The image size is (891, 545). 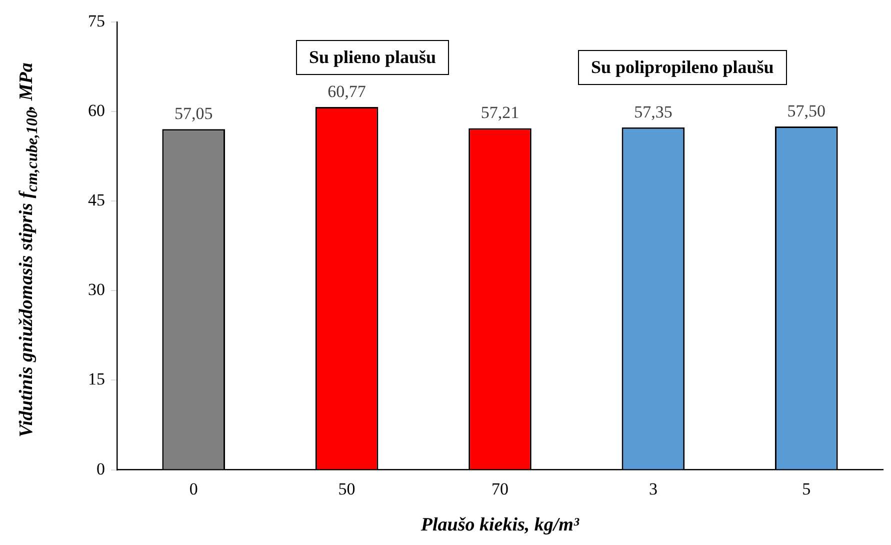 I want to click on data-label: 57,50, so click(x=806, y=110).